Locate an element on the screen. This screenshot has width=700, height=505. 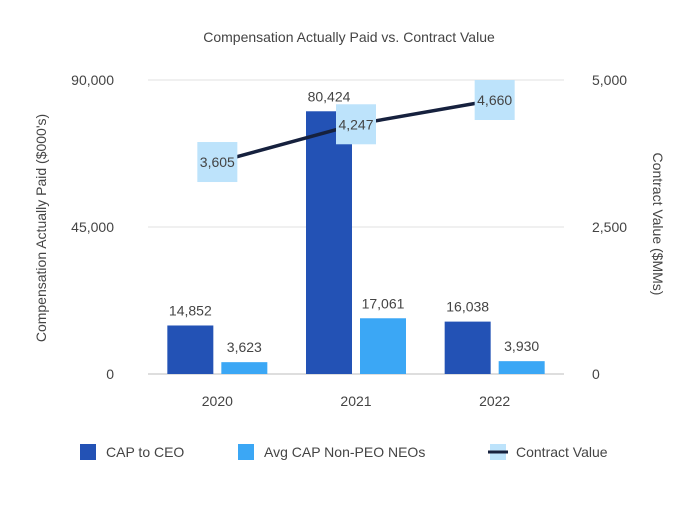
bar-cap-ceo-2022 is located at coordinates (467, 347).